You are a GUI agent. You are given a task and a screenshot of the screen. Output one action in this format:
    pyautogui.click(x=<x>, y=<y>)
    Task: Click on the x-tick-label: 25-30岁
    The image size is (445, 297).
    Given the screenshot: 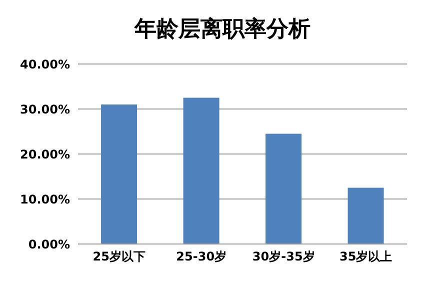 What is the action you would take?
    pyautogui.click(x=201, y=257)
    